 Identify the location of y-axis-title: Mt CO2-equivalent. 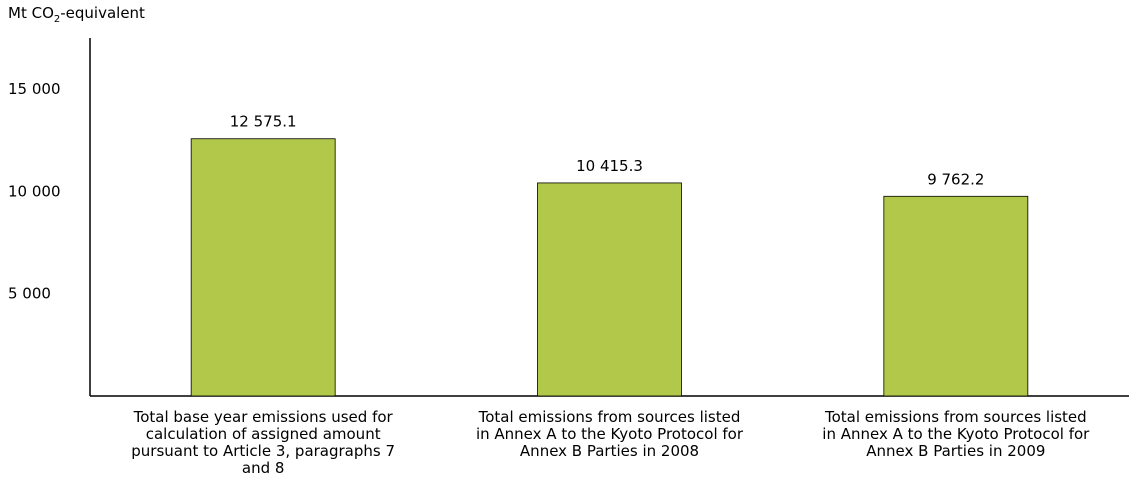
(76, 14).